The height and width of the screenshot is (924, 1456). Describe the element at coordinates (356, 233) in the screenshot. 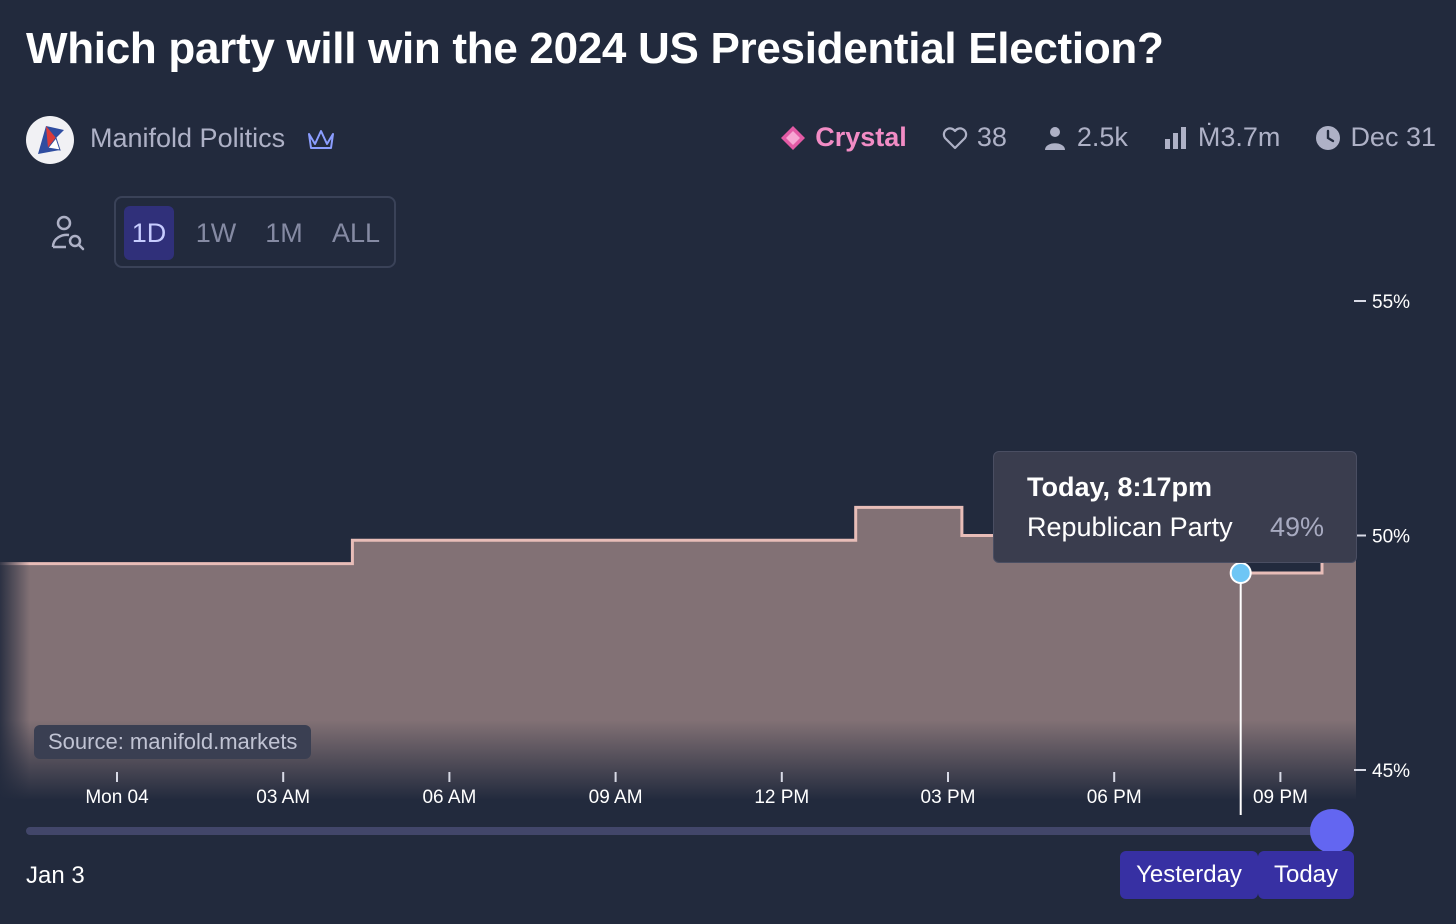

I see `period-all-button: ALL` at that location.